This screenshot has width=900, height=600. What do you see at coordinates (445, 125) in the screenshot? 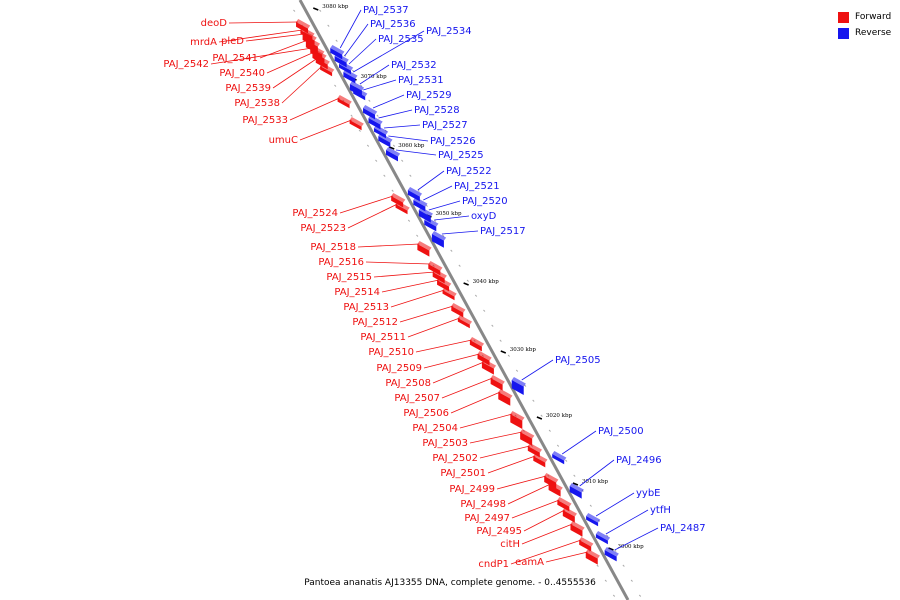
I see `paj-2527-label: PAJ_2527` at bounding box center [445, 125].